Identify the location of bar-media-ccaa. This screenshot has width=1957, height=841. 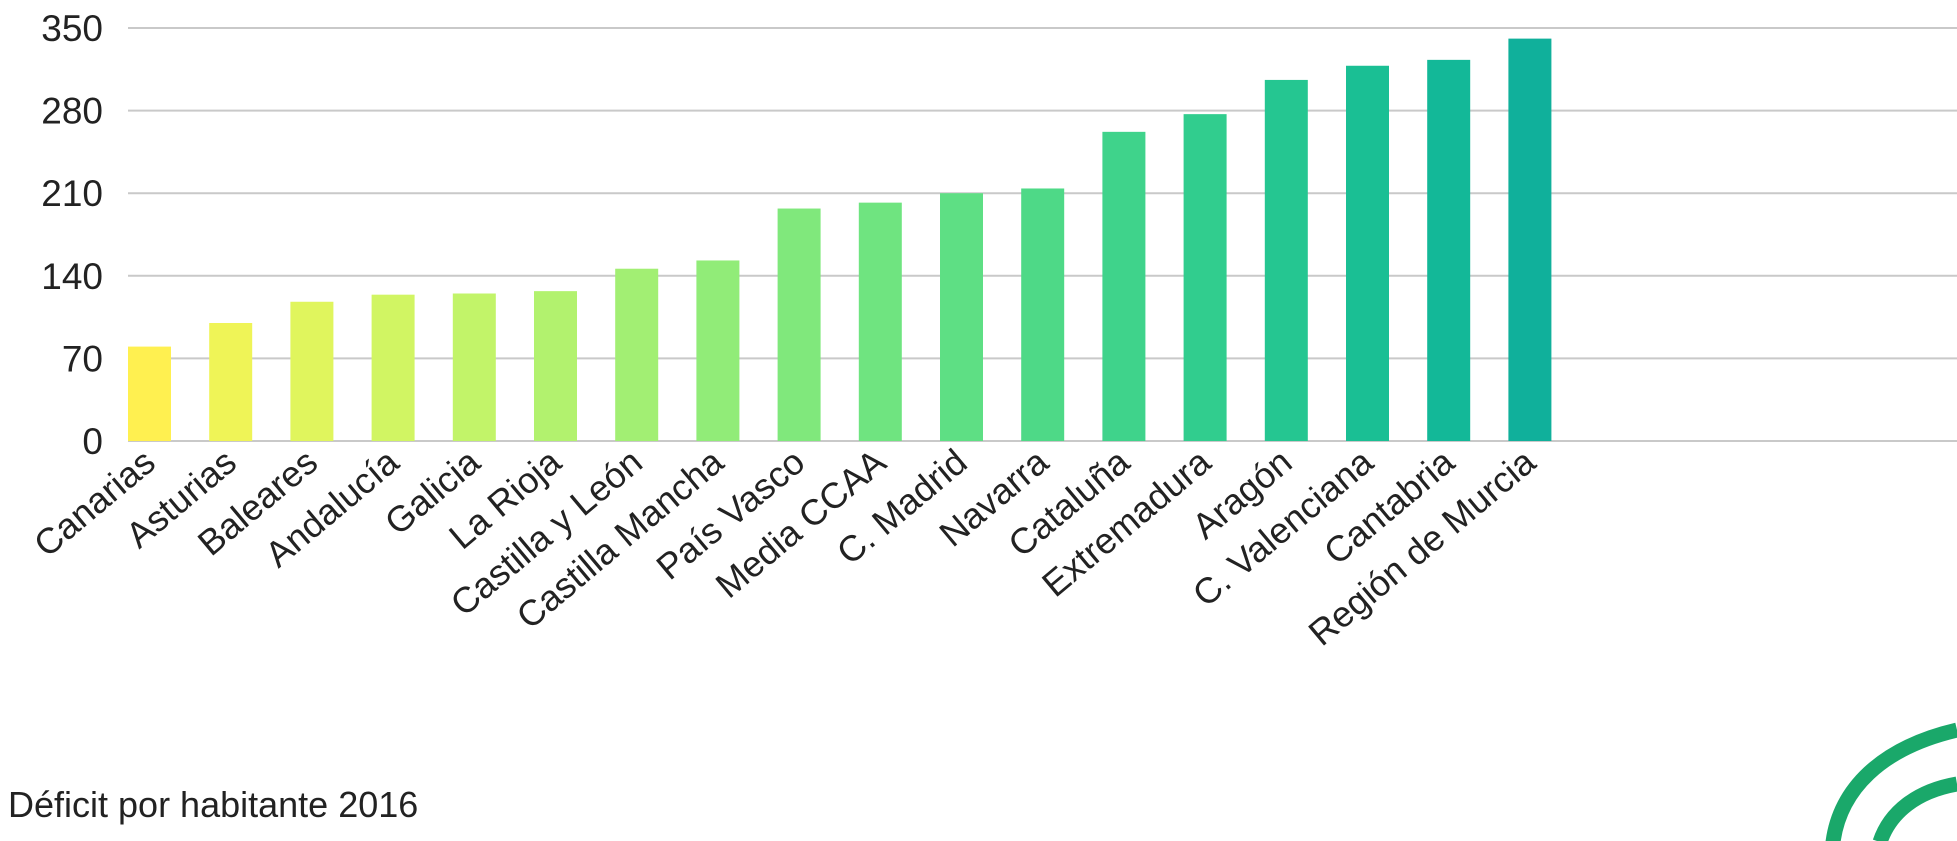
(880, 321).